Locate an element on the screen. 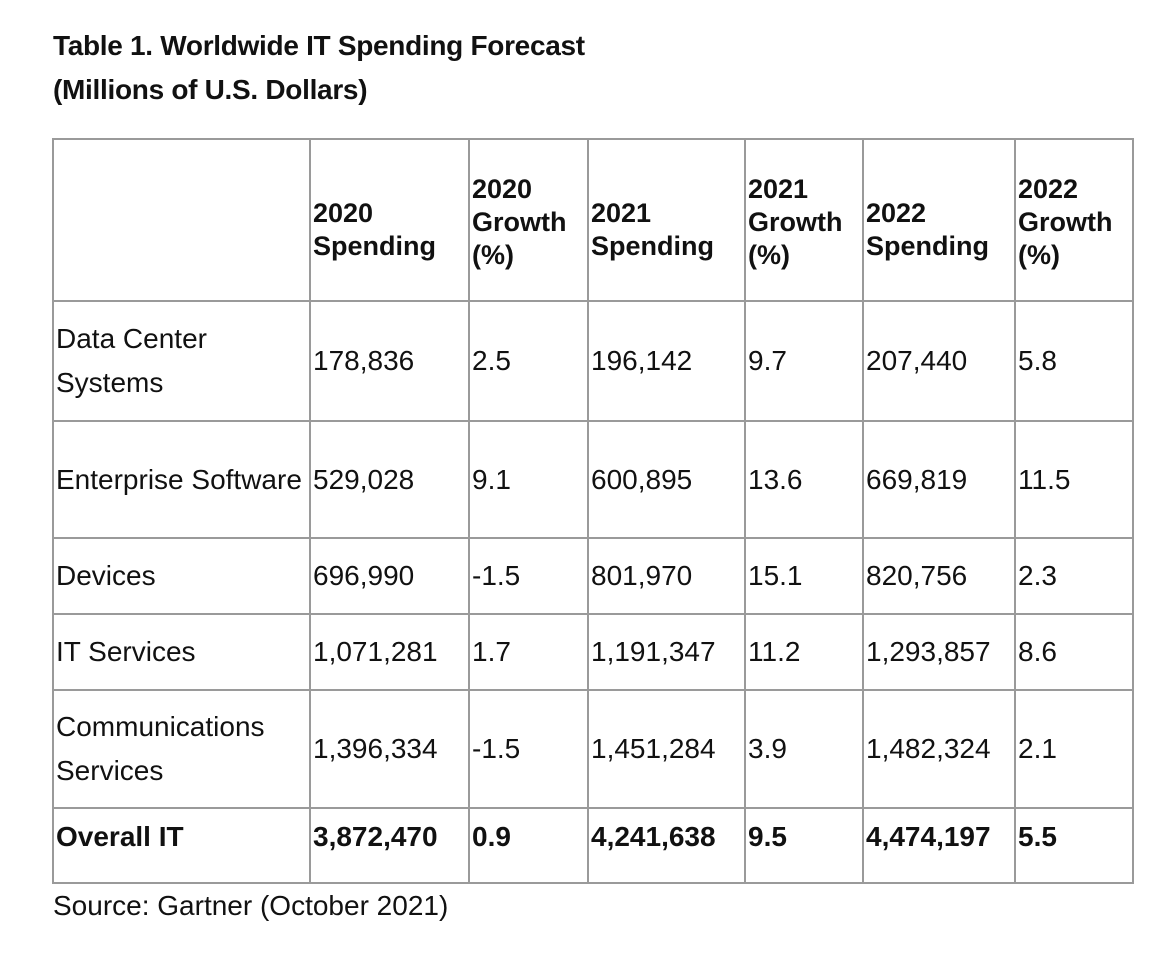  cell: 1,451,284 is located at coordinates (666, 749).